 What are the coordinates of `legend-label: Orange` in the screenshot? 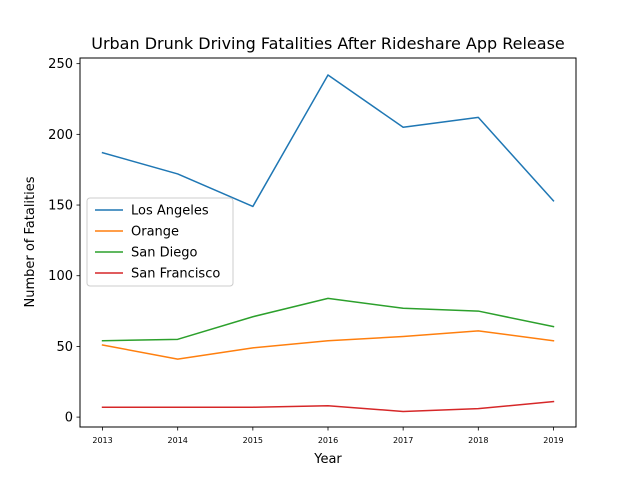 It's located at (155, 232).